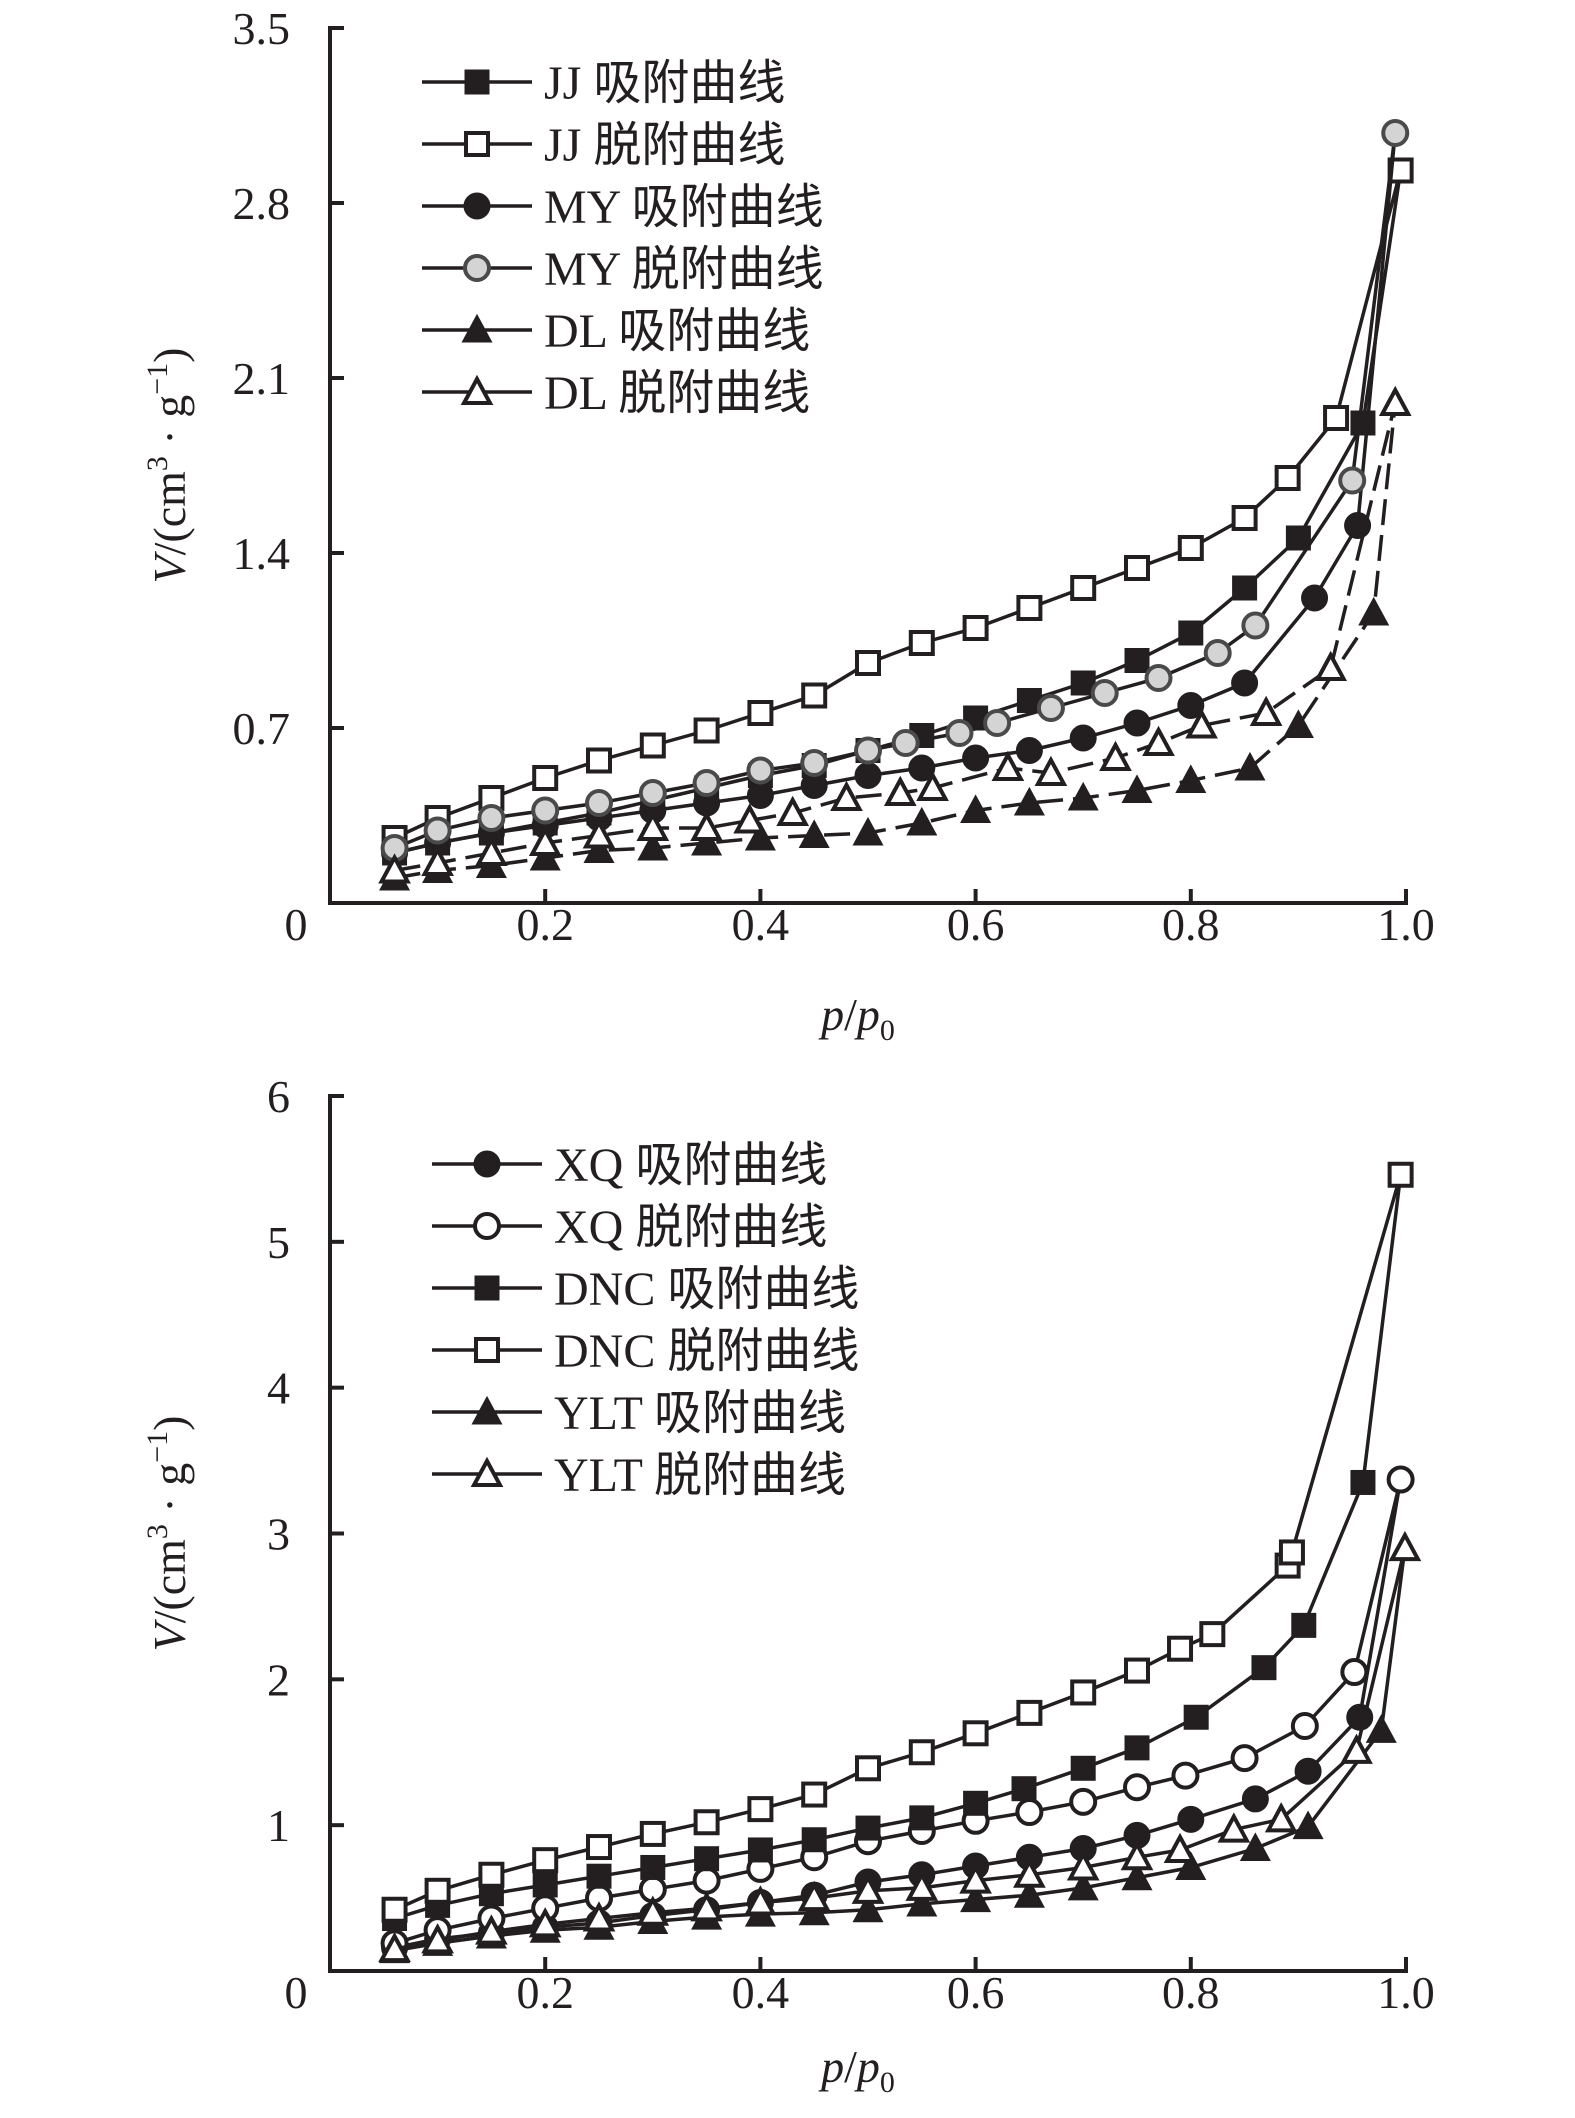 Image resolution: width=1575 pixels, height=2118 pixels. I want to click on legend-label: DL 吸附曲线, so click(677, 331).